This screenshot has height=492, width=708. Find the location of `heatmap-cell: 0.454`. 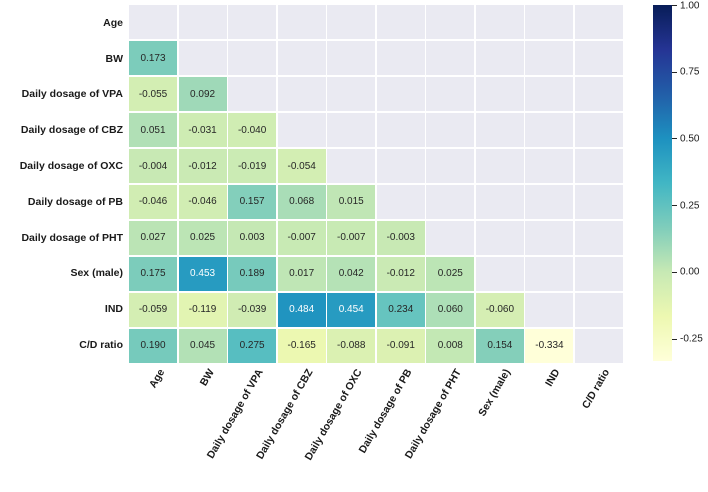

heatmap-cell: 0.454 is located at coordinates (351, 310).